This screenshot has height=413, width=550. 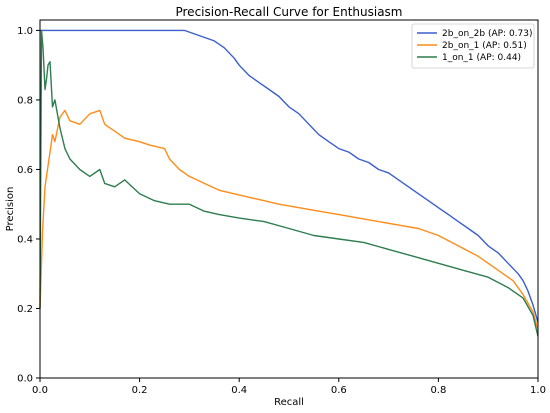 I want to click on x-tick-label: 1.0, so click(x=538, y=390).